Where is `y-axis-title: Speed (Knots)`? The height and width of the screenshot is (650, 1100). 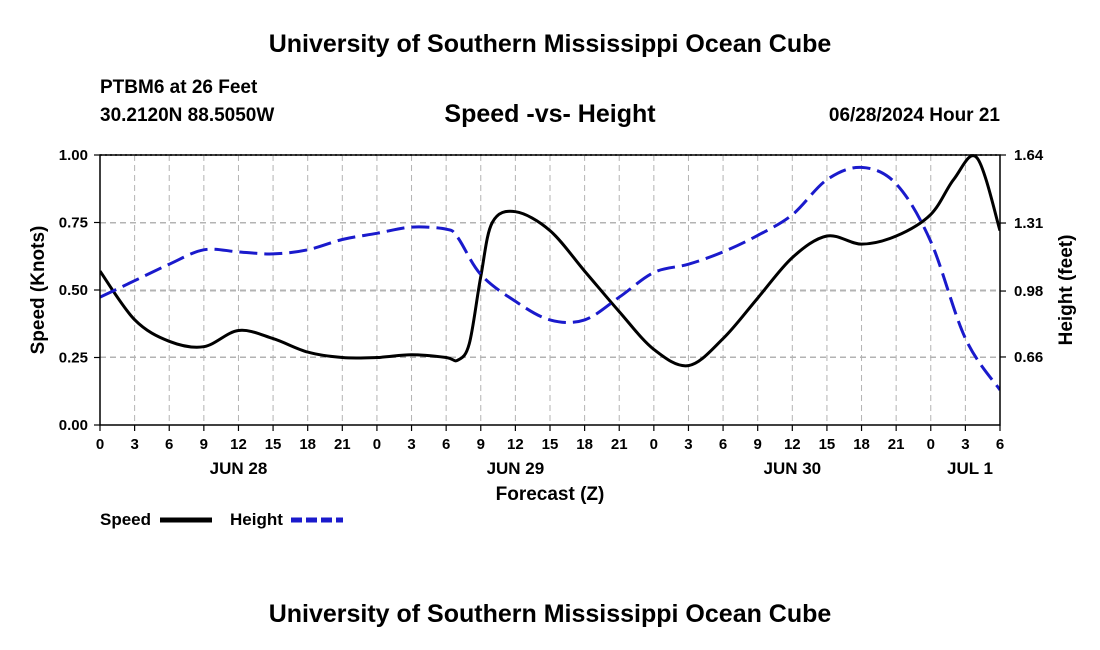 y-axis-title: Speed (Knots) is located at coordinates (38, 290).